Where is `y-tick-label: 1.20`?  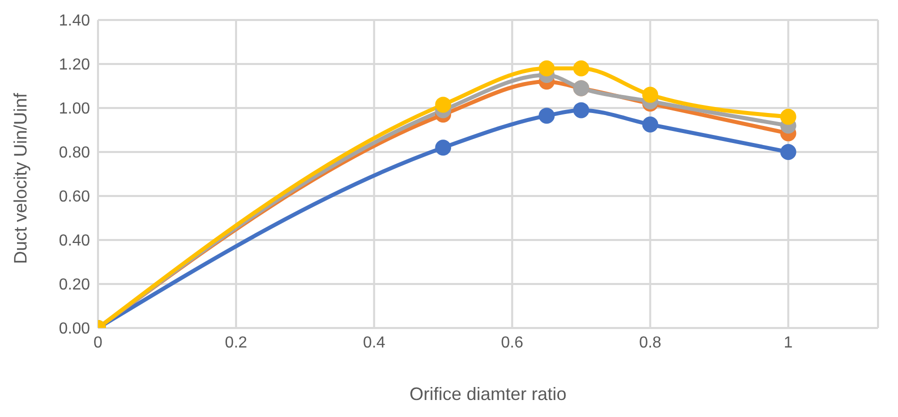 y-tick-label: 1.20 is located at coordinates (74, 65).